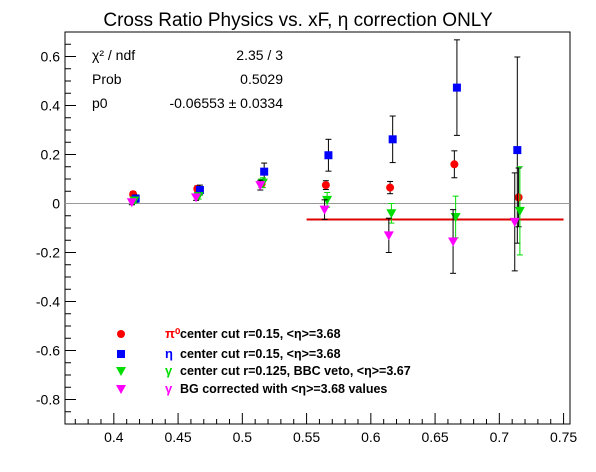 The image size is (596, 472). I want to click on y-tick-label: -0.2, so click(48, 253).